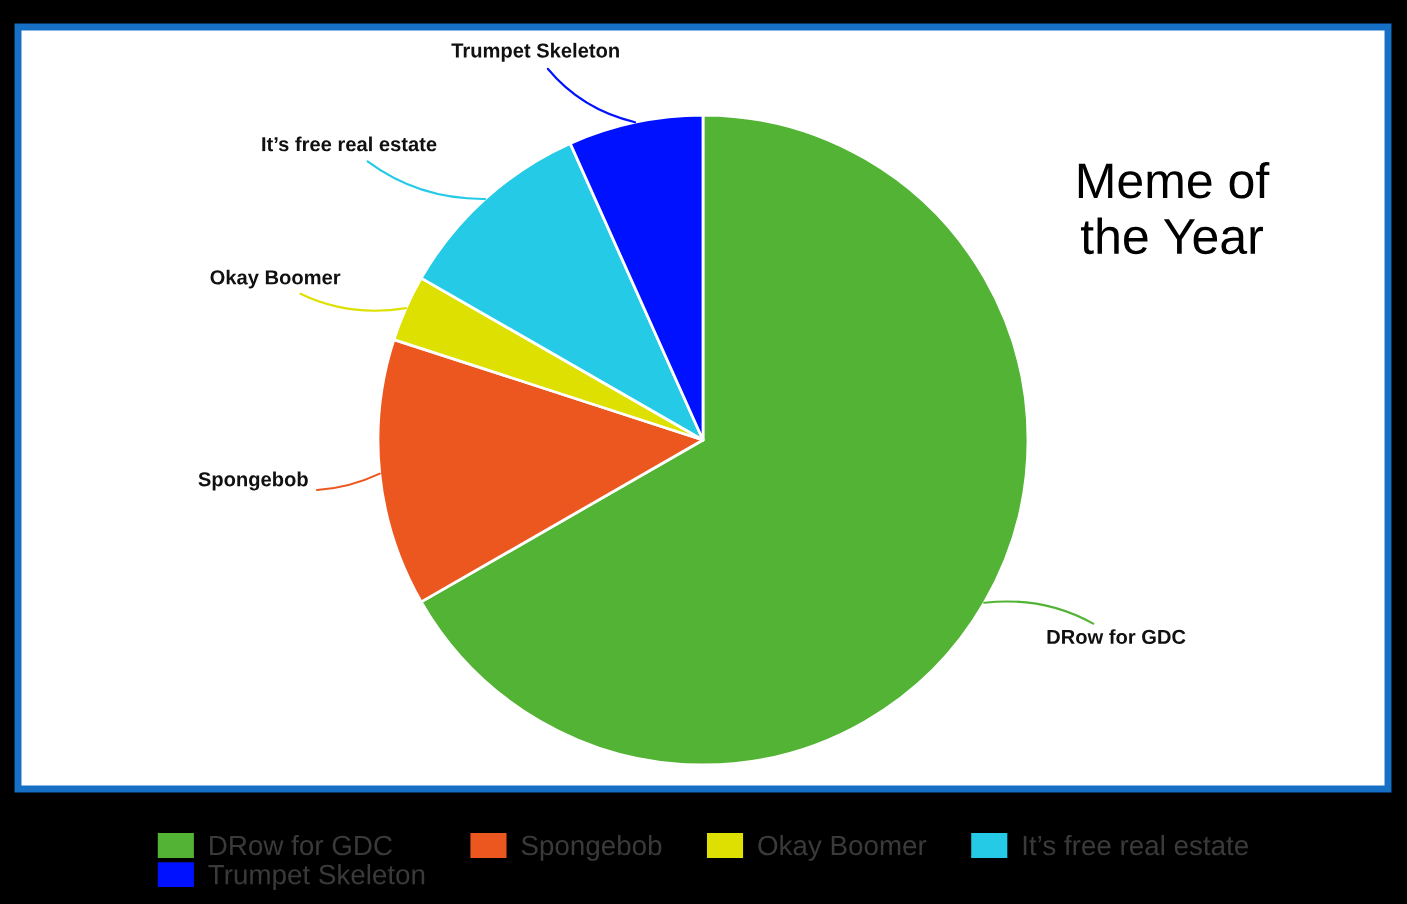 The image size is (1407, 904). Describe the element at coordinates (301, 845) in the screenshot. I see `legend-label: DRow for GDC` at that location.